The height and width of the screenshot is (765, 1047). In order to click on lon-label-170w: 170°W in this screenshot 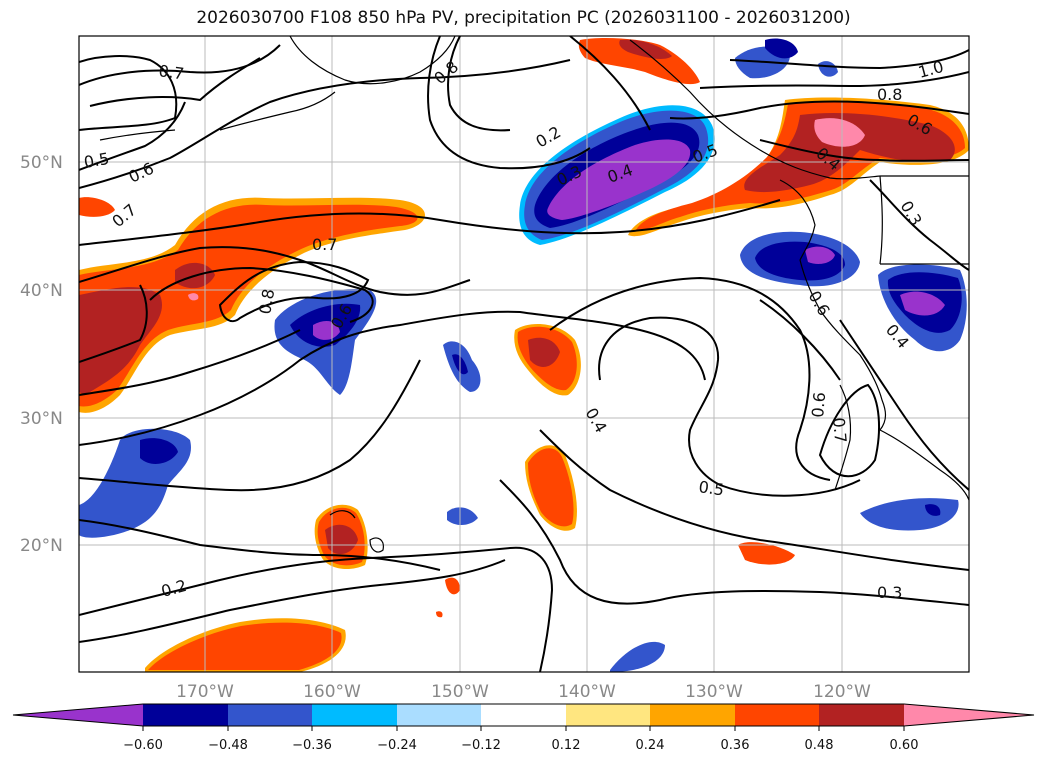, I will do `click(205, 692)`.